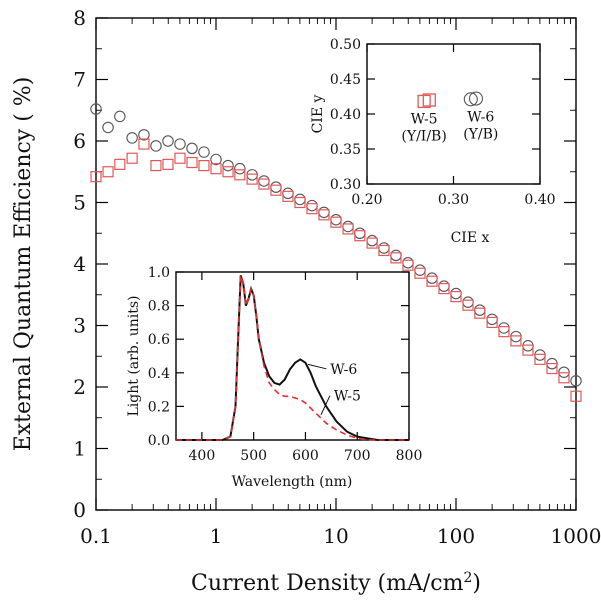  What do you see at coordinates (456, 536) in the screenshot?
I see `main-x-tick-label: 100` at bounding box center [456, 536].